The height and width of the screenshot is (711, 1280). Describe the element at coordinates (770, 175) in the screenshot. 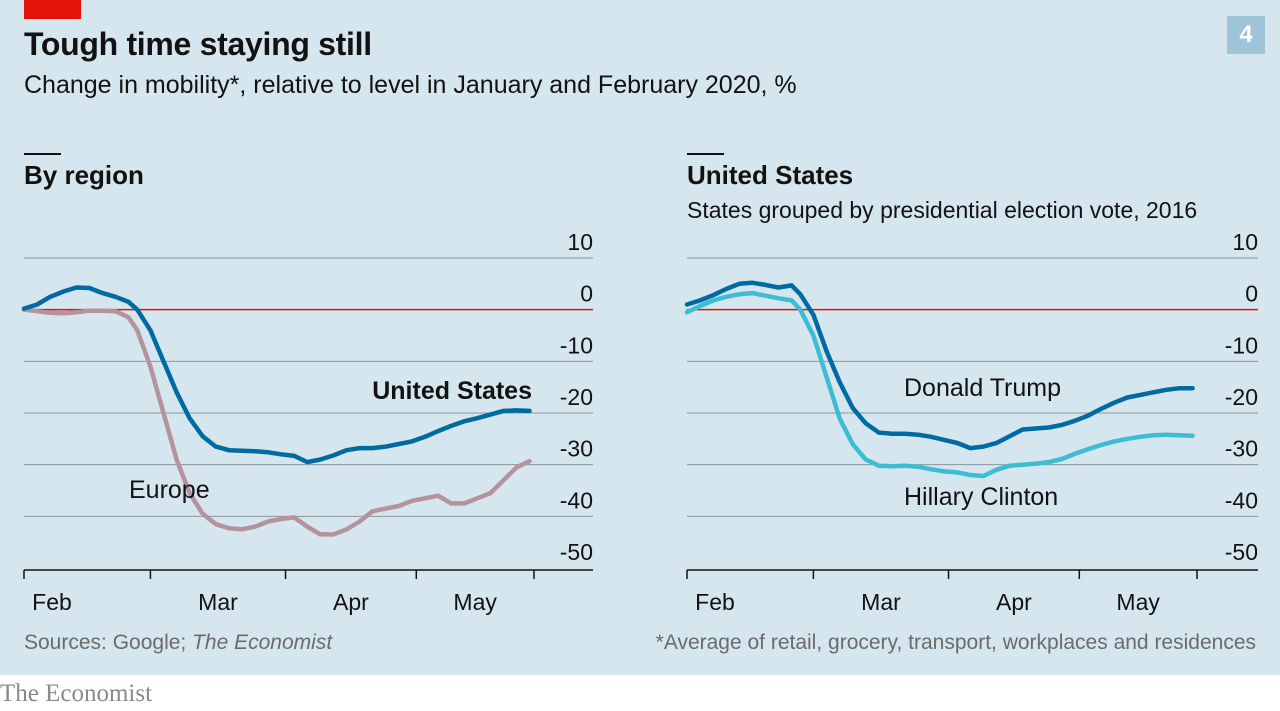

I see `right-panel-title: United States` at that location.